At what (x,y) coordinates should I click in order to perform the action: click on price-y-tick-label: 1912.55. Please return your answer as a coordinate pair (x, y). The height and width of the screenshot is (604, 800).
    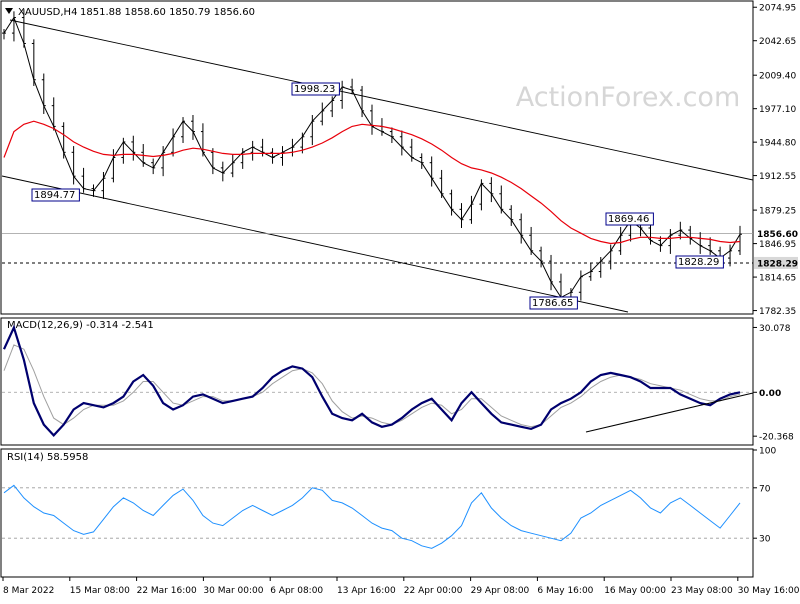
    Looking at the image, I should click on (777, 177).